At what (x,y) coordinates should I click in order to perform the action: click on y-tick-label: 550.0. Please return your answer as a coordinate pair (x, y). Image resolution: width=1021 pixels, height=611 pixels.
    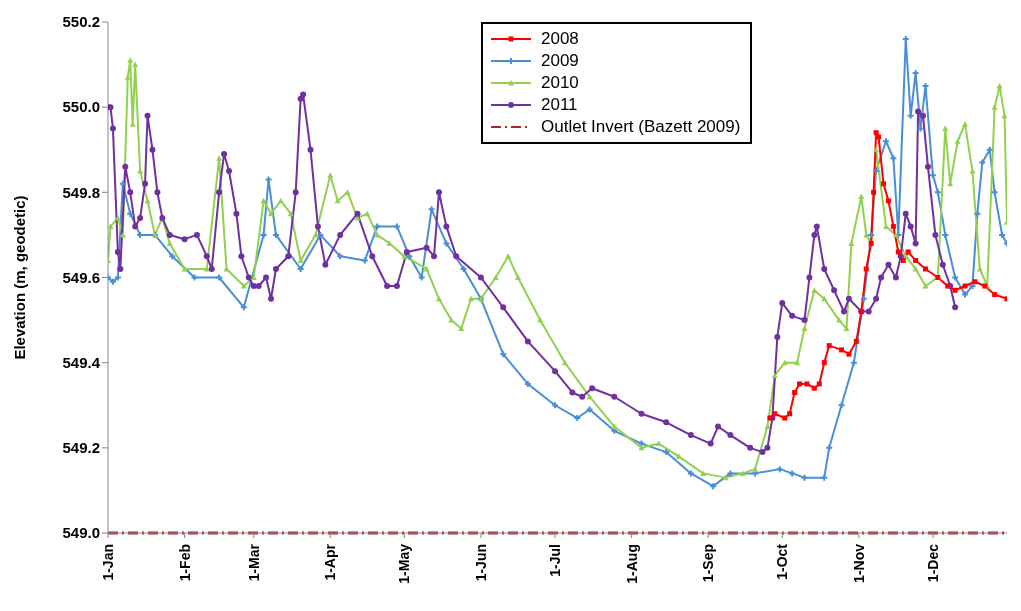
    Looking at the image, I should click on (81, 107).